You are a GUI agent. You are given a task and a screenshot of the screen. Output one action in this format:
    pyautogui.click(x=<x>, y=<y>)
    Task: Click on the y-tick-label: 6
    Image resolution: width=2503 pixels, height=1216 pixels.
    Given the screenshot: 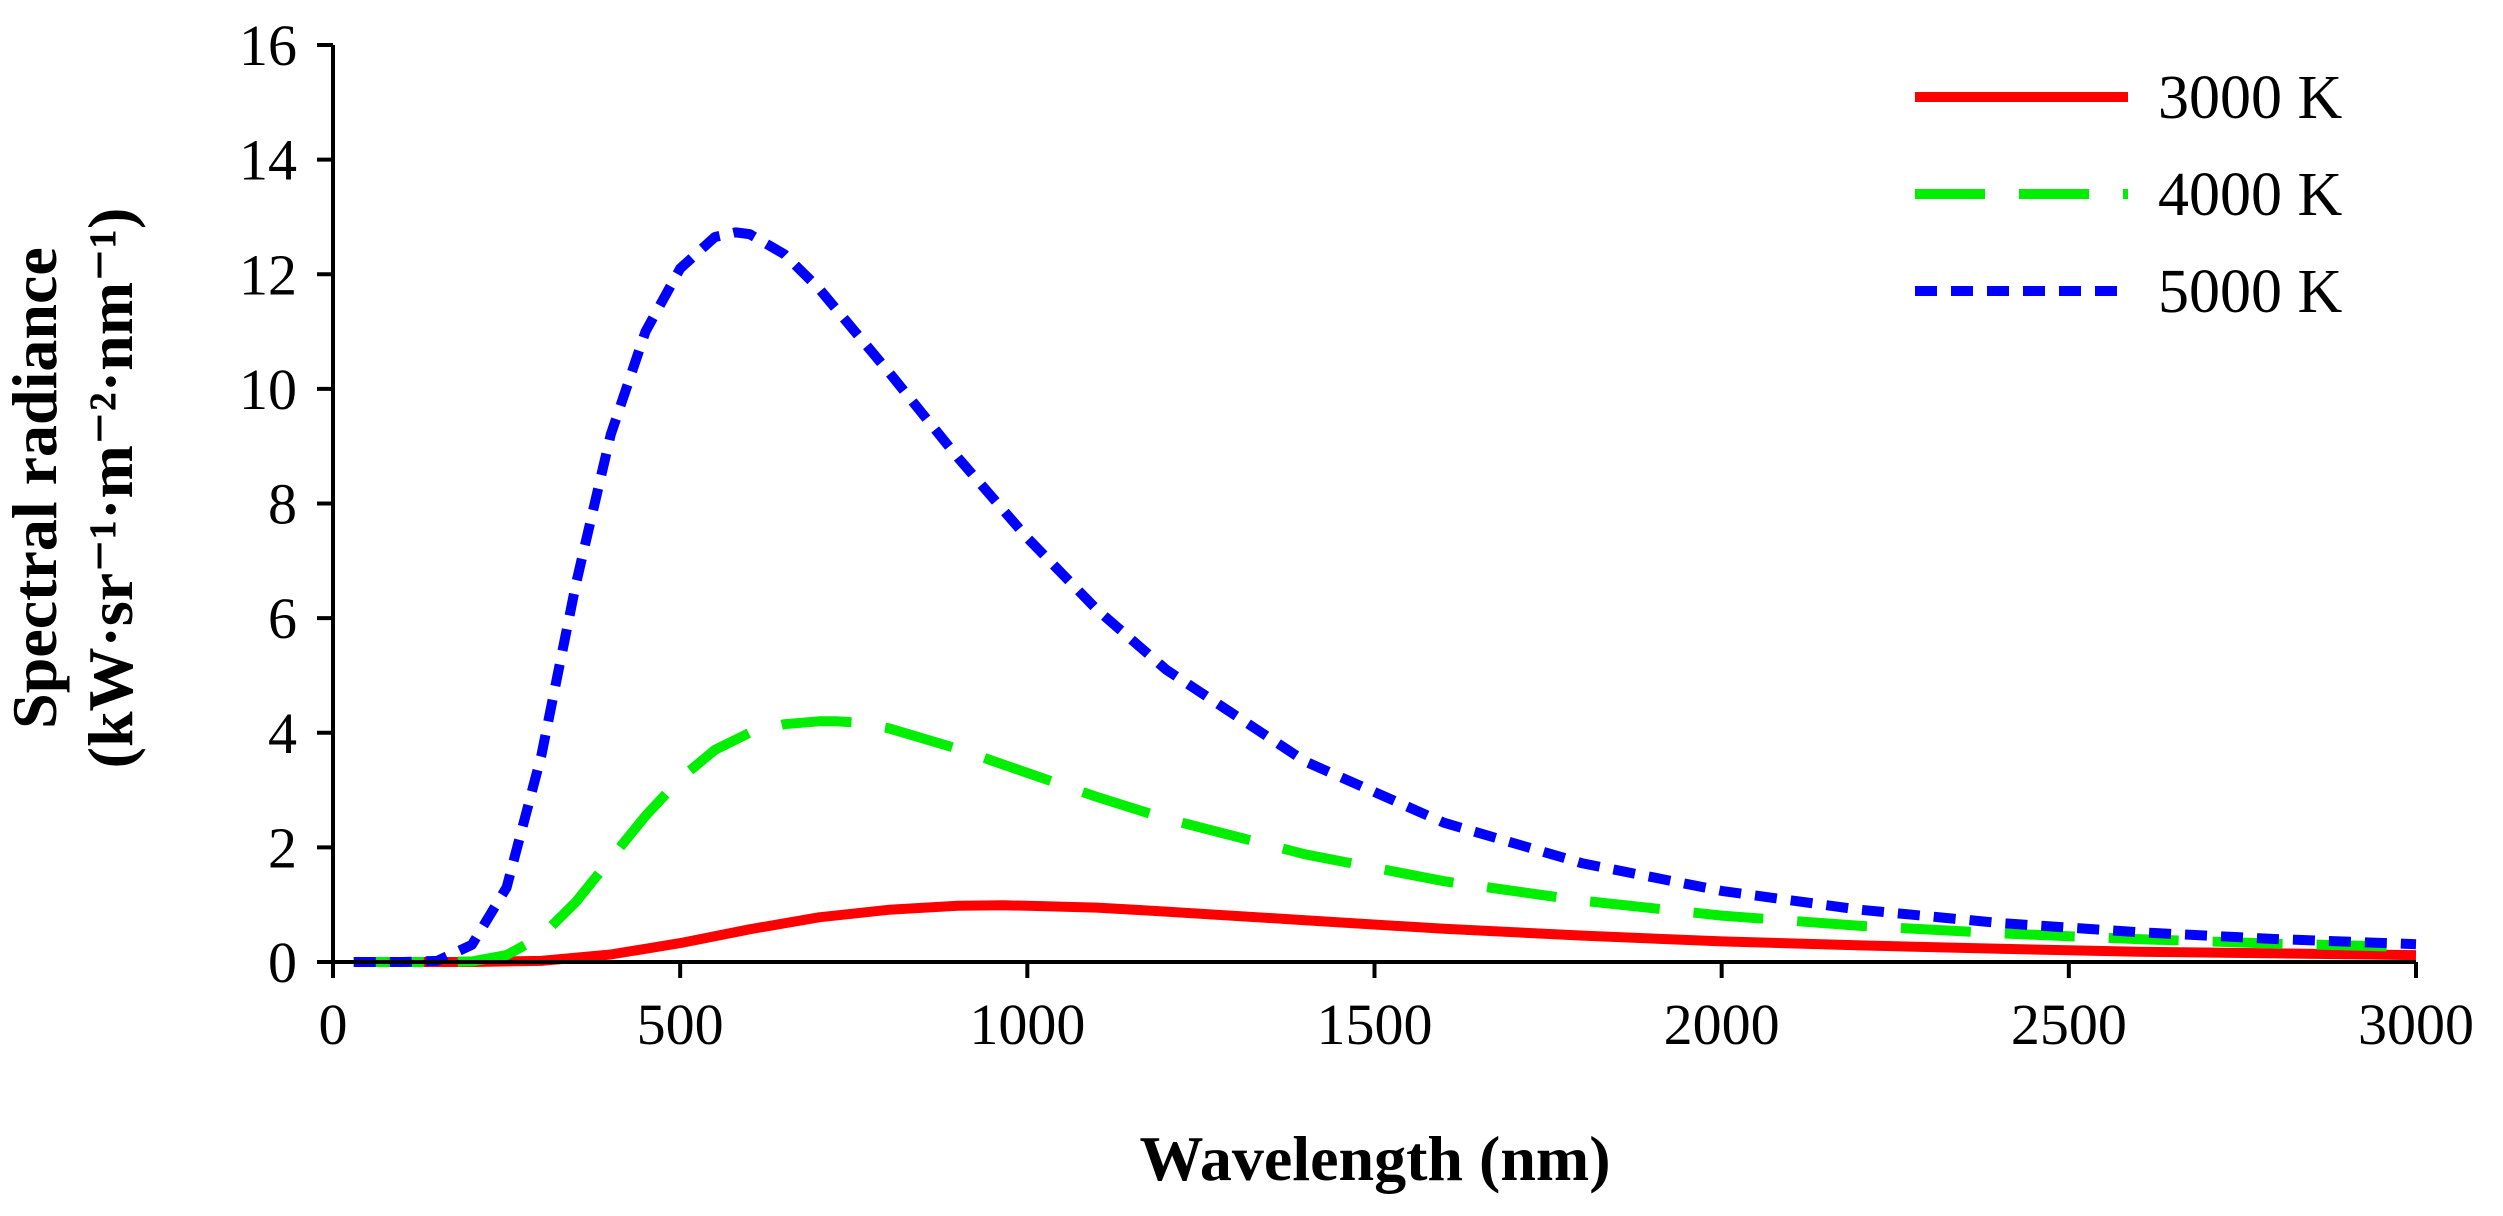 What is the action you would take?
    pyautogui.click(x=282, y=618)
    